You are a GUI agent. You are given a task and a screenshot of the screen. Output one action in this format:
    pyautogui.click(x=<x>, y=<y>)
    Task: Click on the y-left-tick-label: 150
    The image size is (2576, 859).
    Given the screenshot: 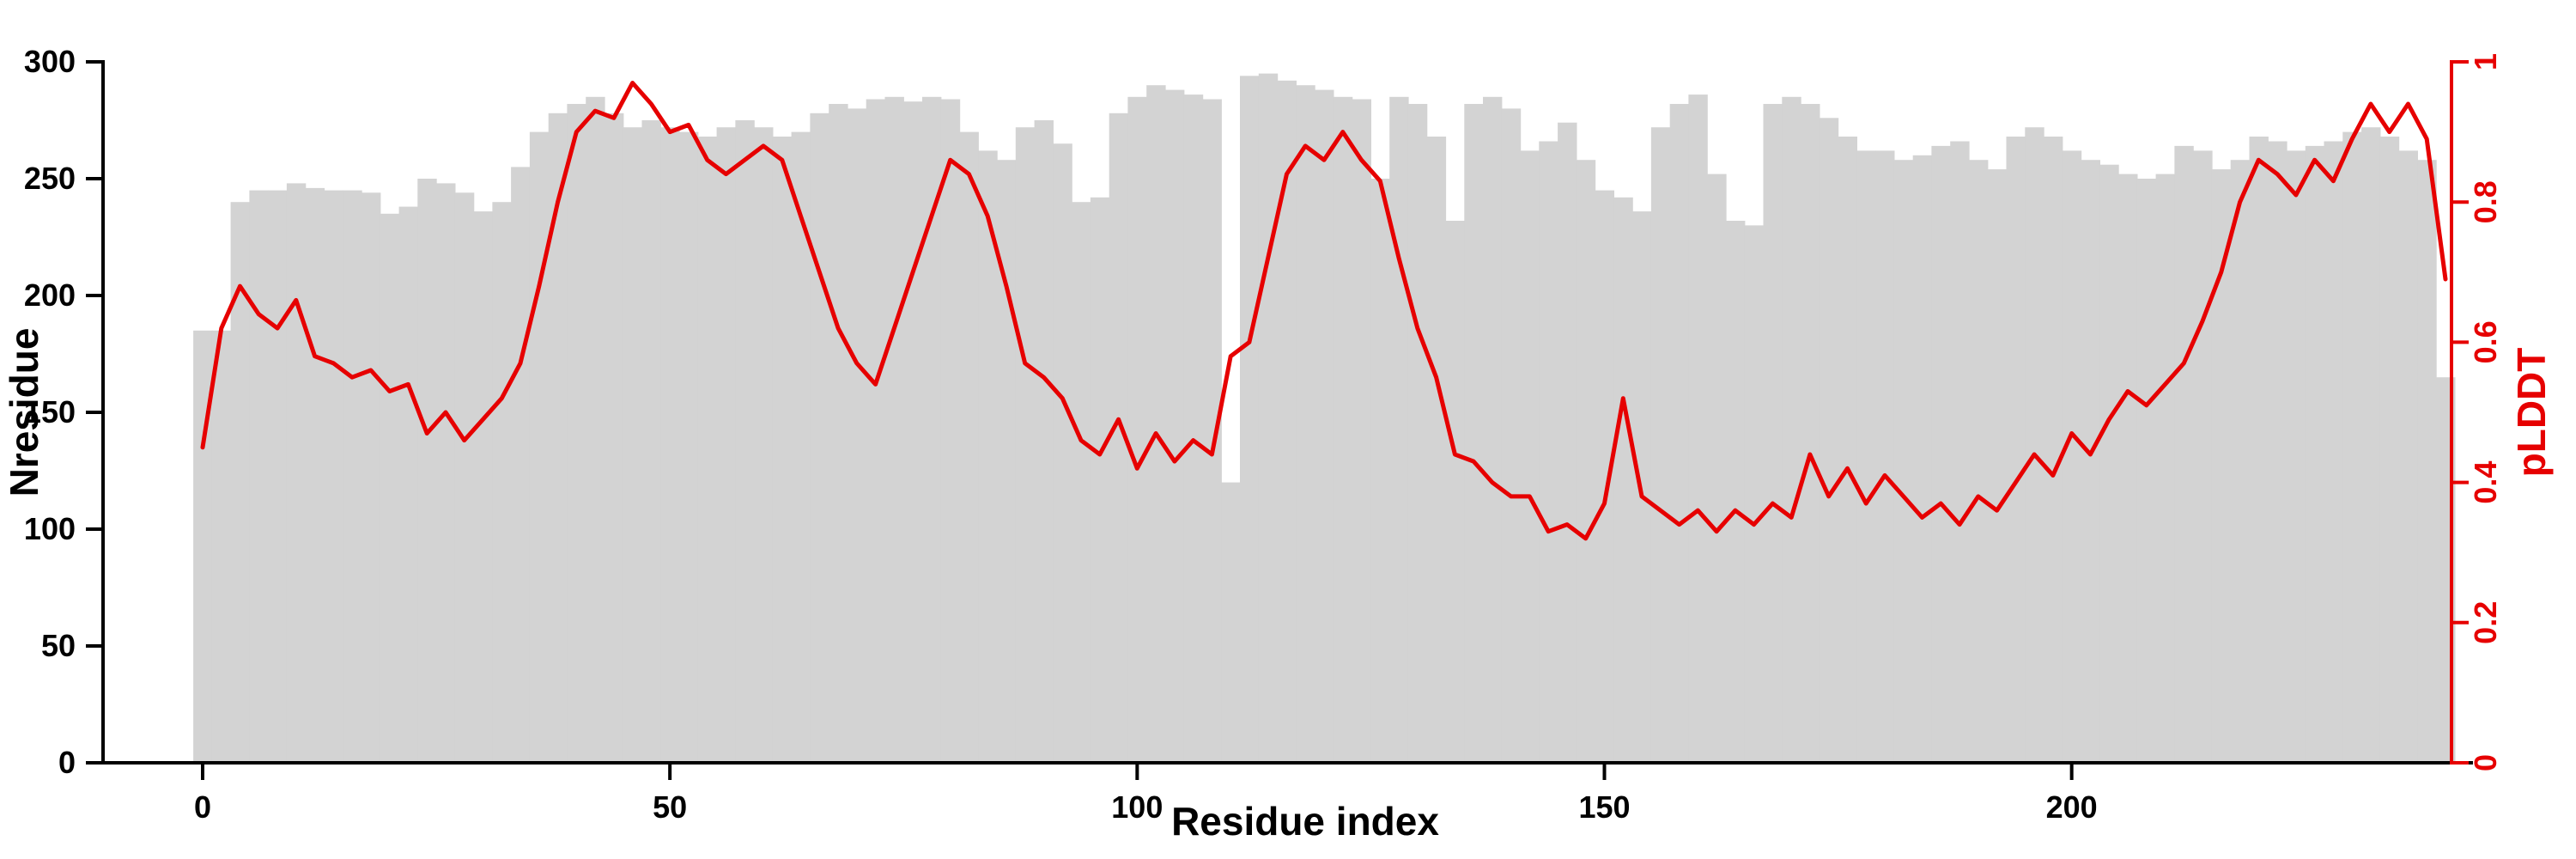 What is the action you would take?
    pyautogui.click(x=50, y=412)
    